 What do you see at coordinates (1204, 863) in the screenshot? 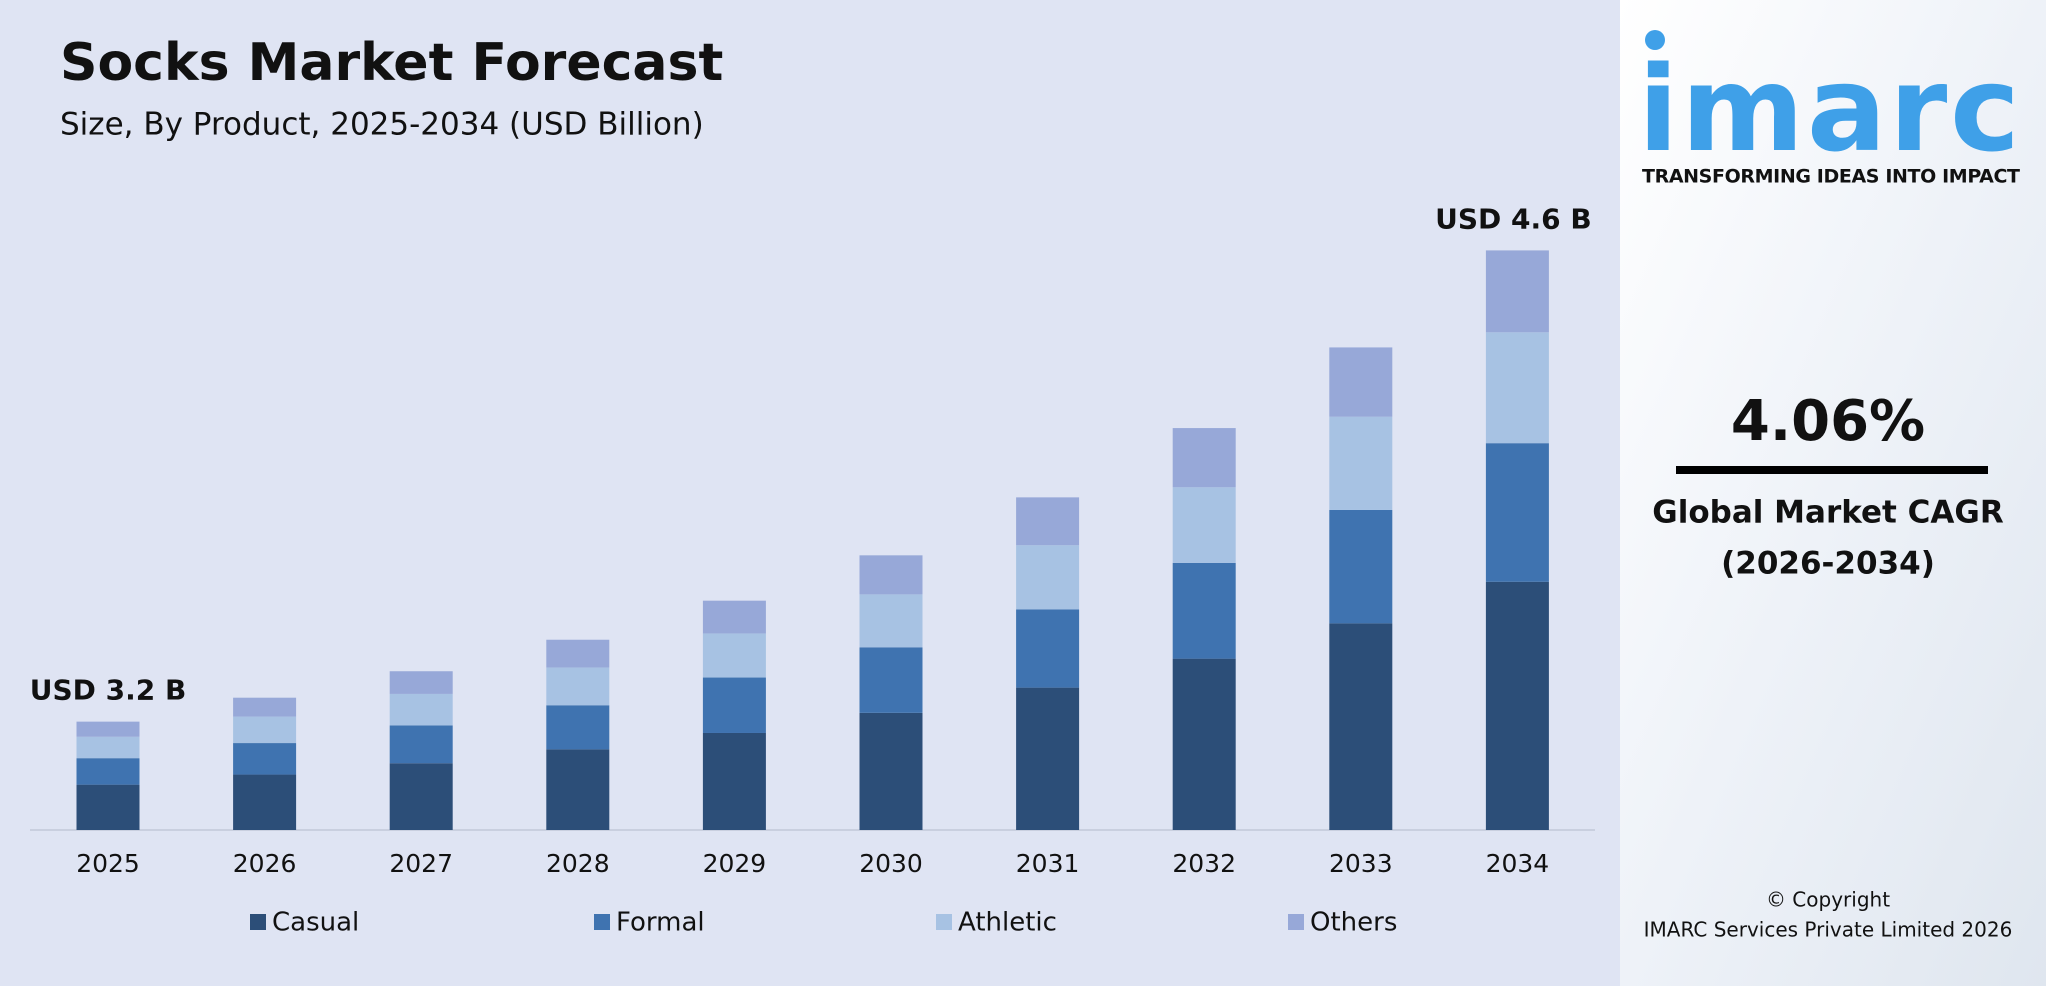
I see `x-tick-label: 2032` at bounding box center [1204, 863].